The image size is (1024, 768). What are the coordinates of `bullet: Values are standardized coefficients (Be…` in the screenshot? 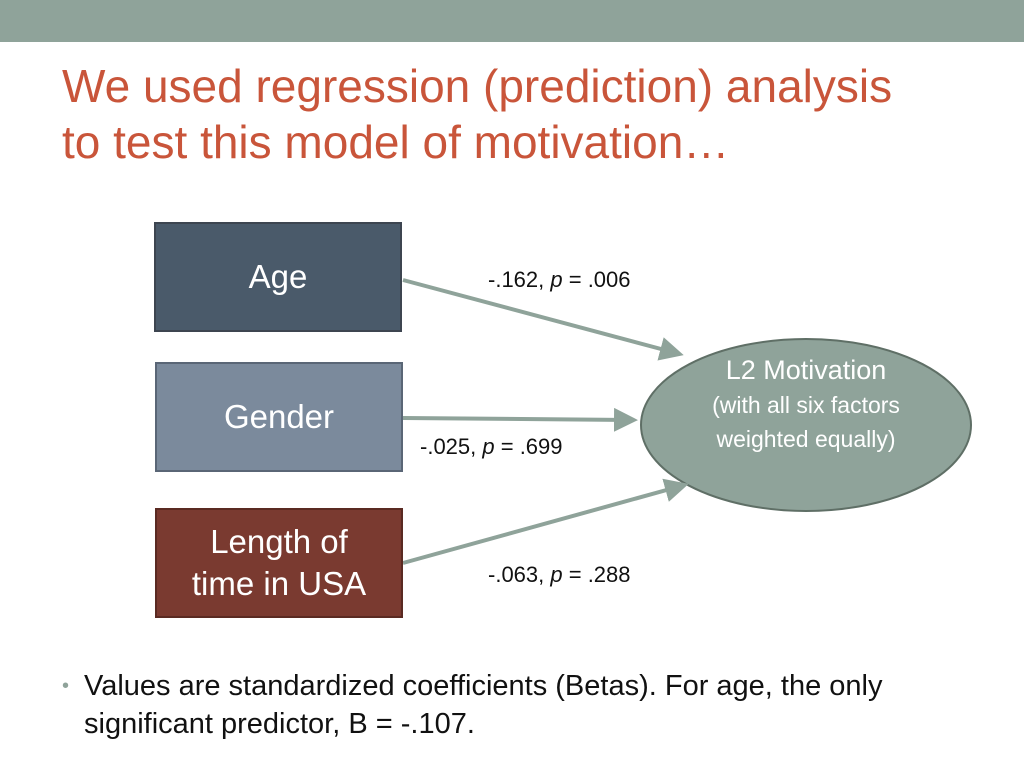 It's located at (512, 705).